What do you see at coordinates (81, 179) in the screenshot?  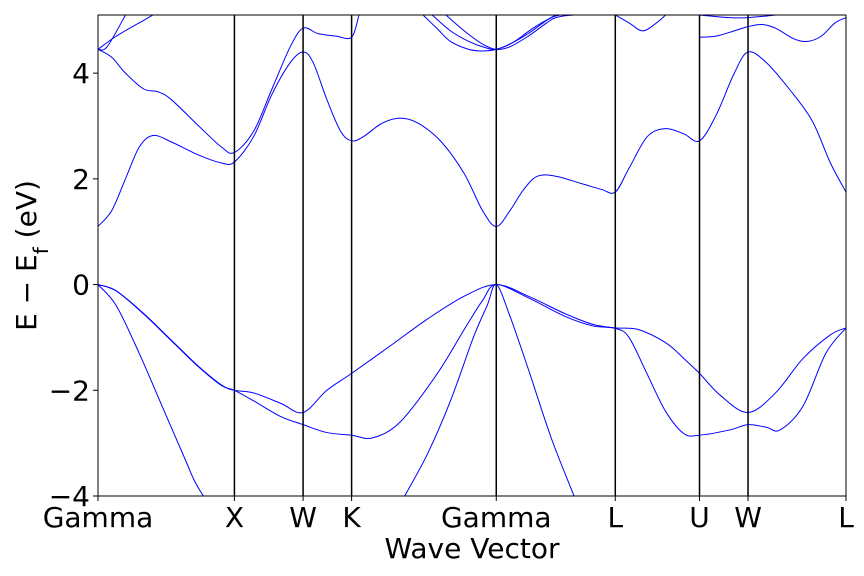 I see `y-tick-label: 2` at bounding box center [81, 179].